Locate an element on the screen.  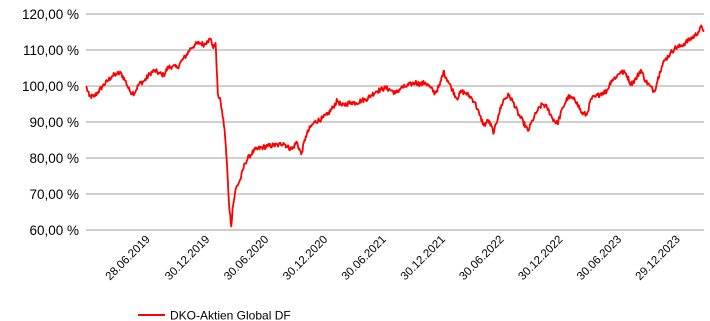
x-tick-label: 30.06.2021 is located at coordinates (364, 258).